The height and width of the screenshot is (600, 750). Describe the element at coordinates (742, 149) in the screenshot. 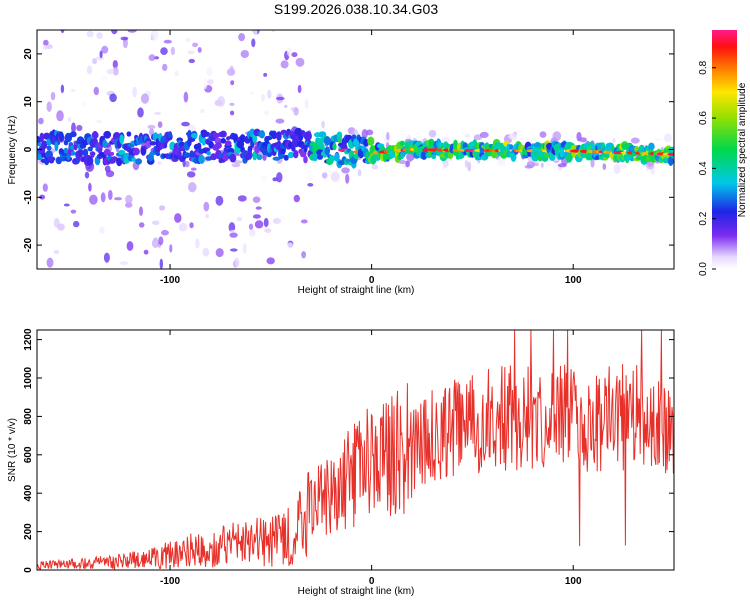

I see `colorbar-label: Normalized spectral amplitude` at that location.